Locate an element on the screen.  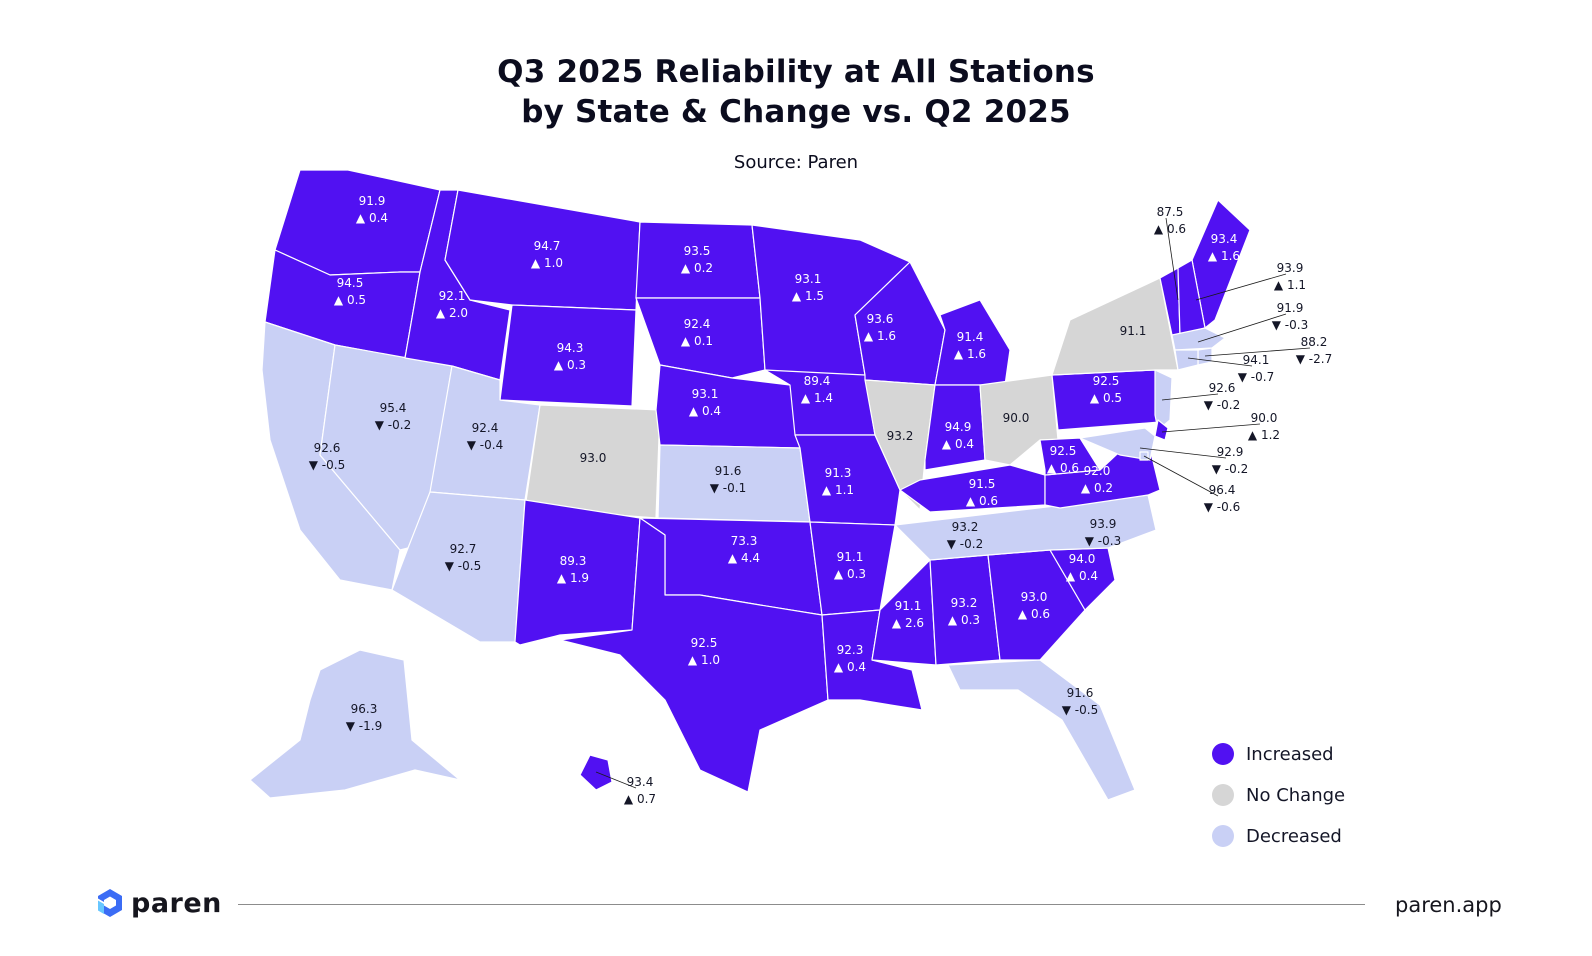
leader-line-maryland is located at coordinates (1183, 453).